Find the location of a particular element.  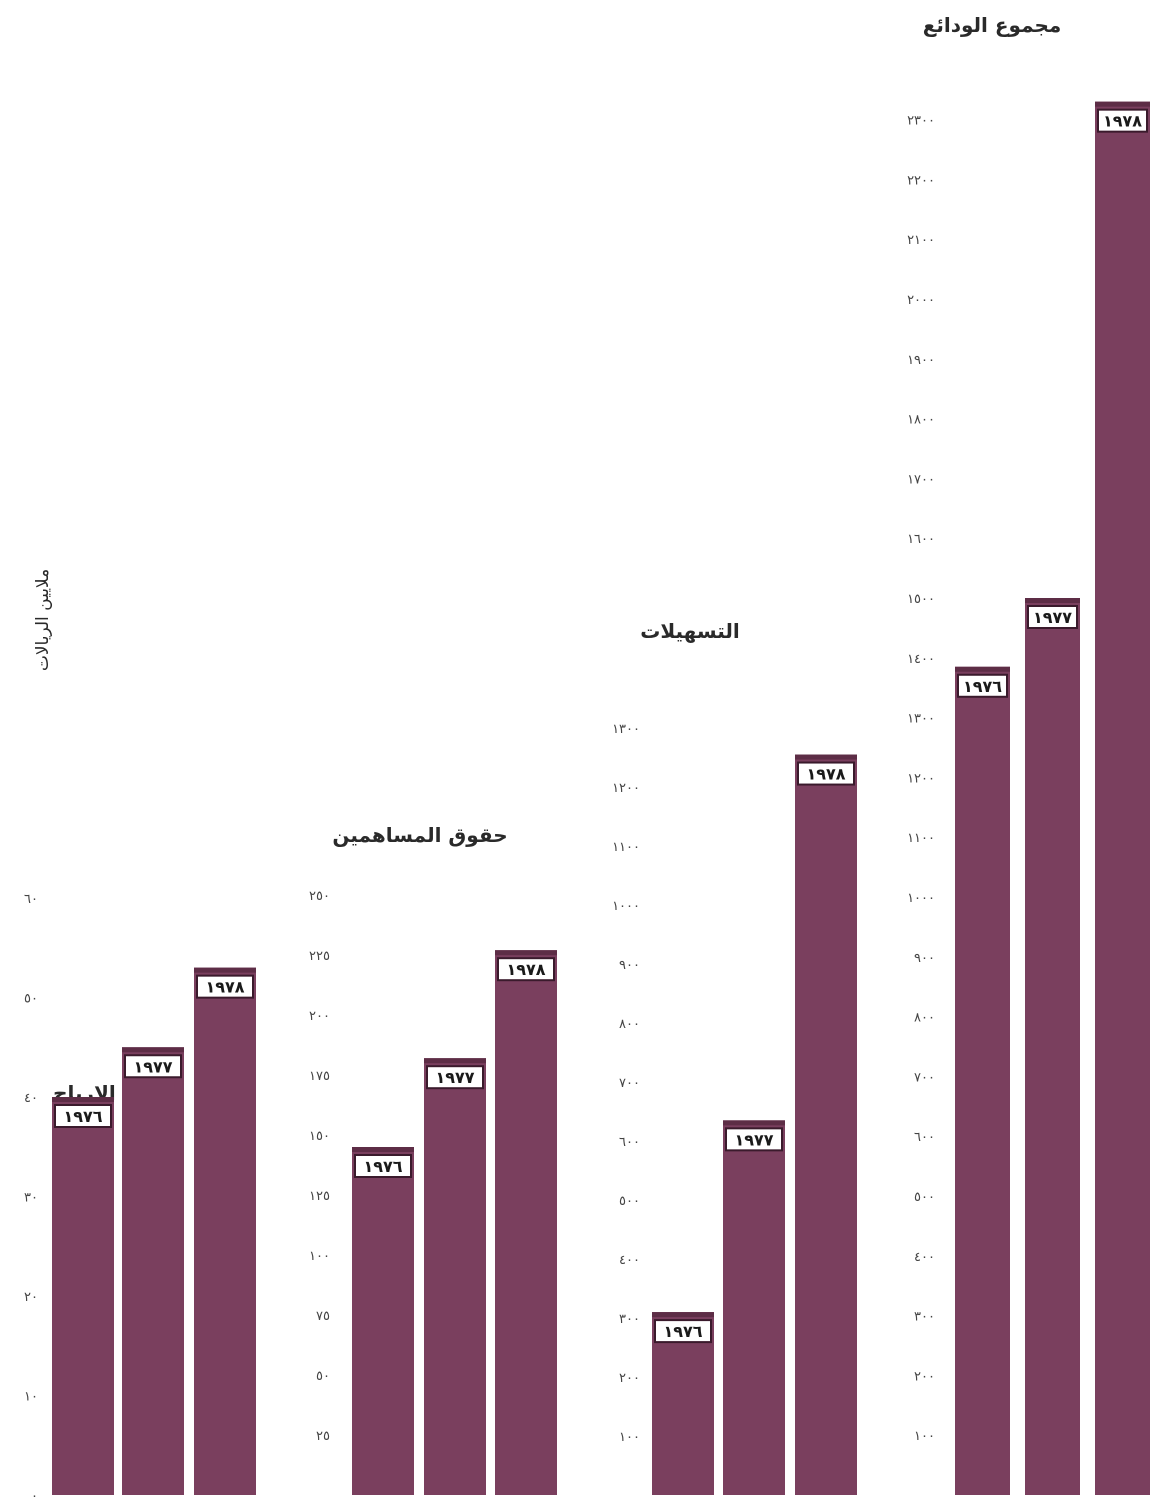

facilities-y-tick-label: ٩٠٠ is located at coordinates (629, 965).